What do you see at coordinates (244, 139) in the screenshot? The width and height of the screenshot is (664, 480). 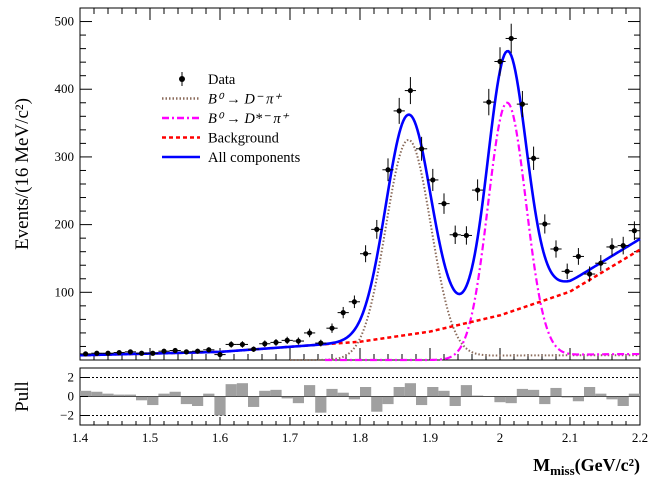 I see `legend-label-background: Background` at bounding box center [244, 139].